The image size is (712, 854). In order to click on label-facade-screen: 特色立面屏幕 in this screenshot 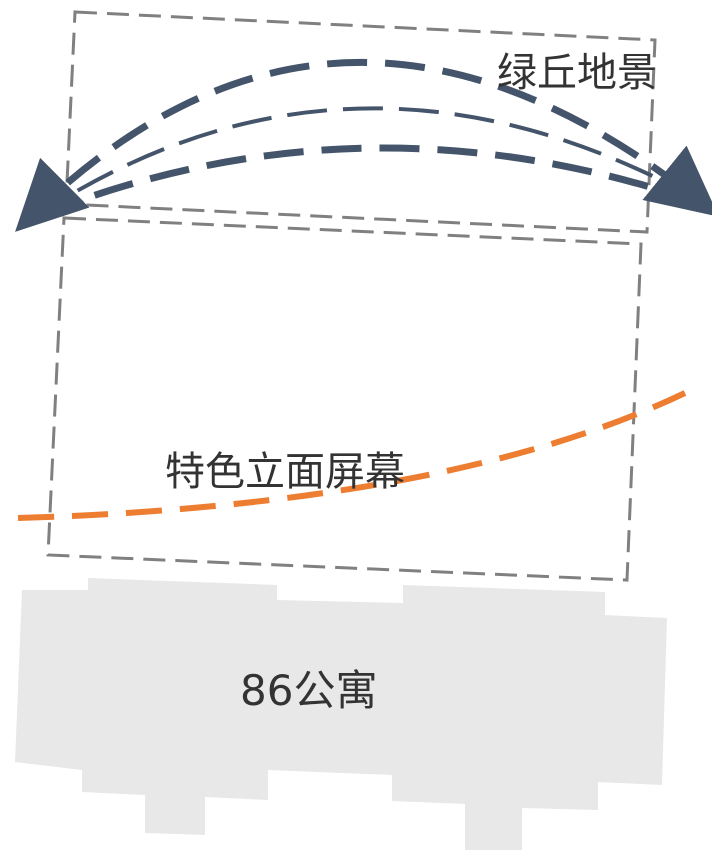, I will do `click(285, 472)`.